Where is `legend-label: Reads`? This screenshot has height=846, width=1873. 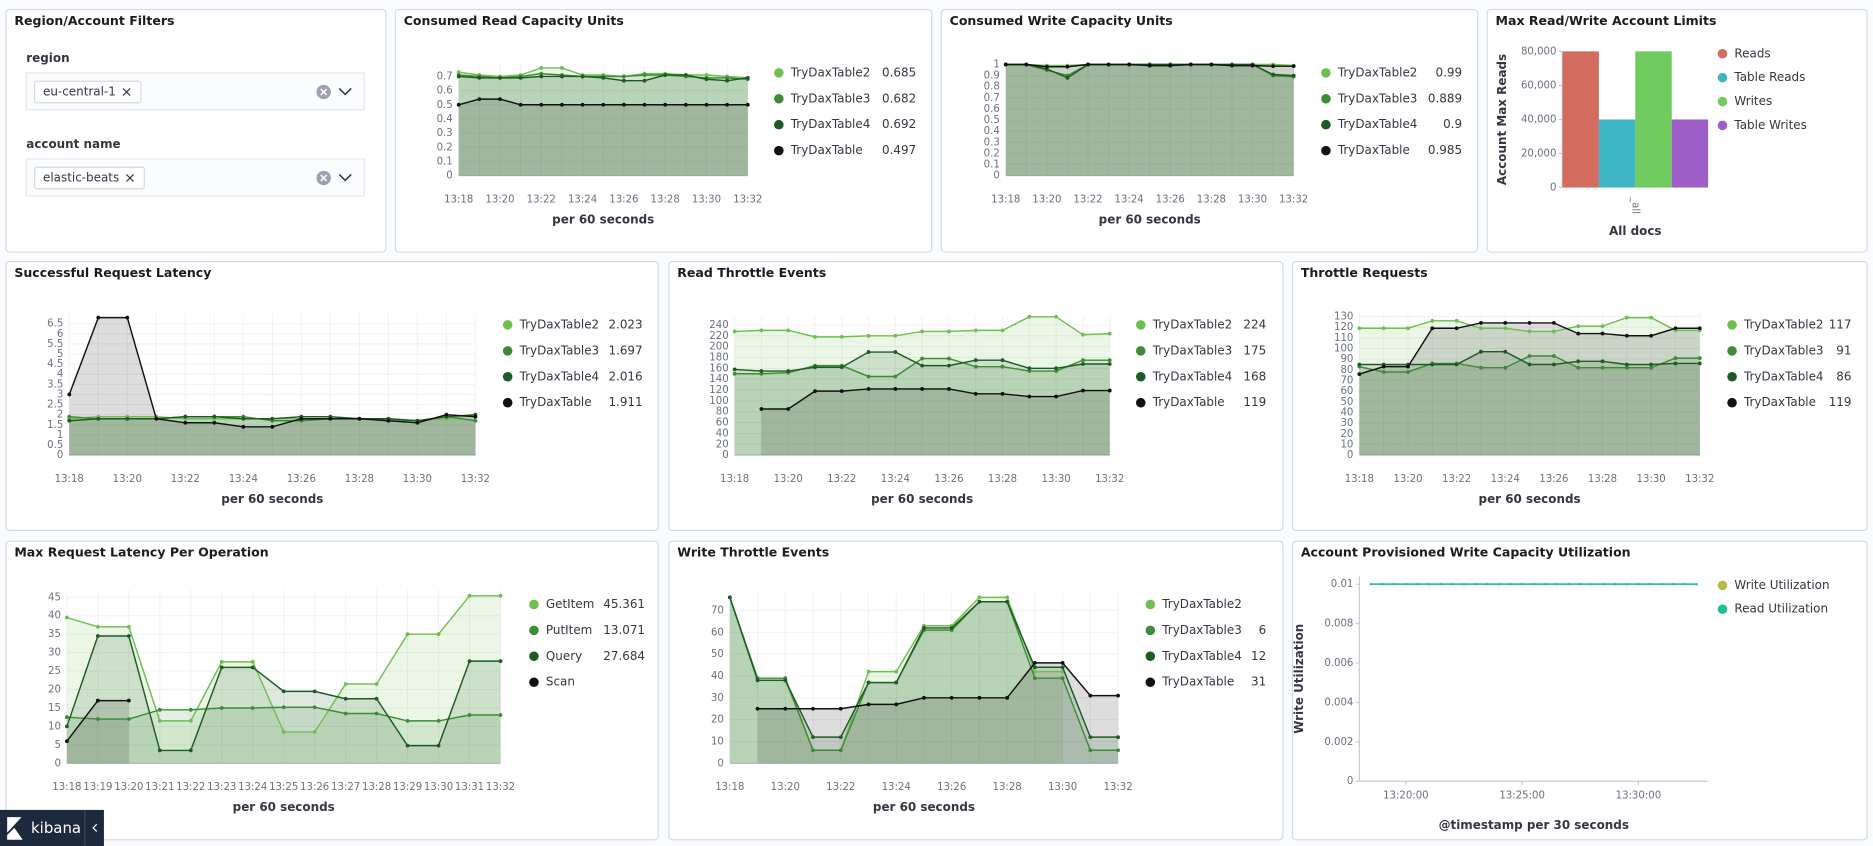
legend-label: Reads is located at coordinates (1752, 53).